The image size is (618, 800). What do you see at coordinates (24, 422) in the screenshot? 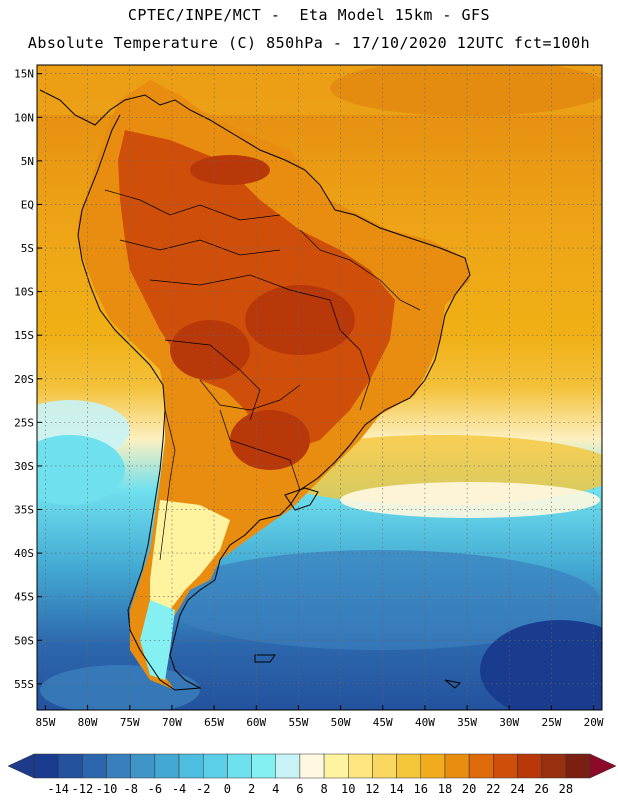
I see `lat-label: 25S` at bounding box center [24, 422].